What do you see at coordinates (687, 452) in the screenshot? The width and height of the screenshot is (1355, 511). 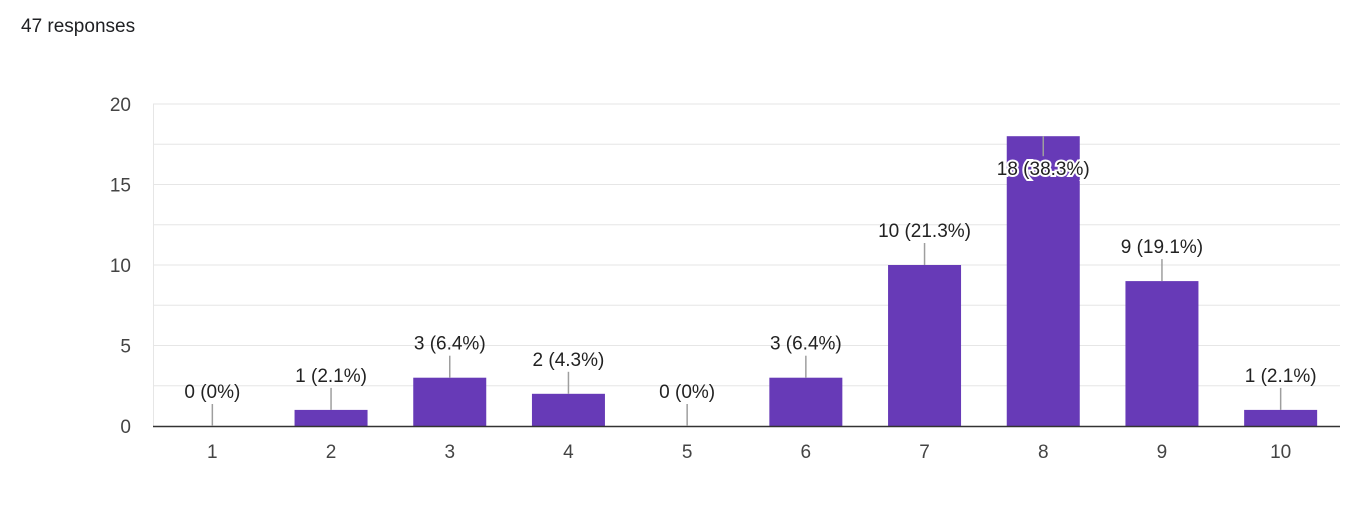 I see `x-tick-label: 5` at bounding box center [687, 452].